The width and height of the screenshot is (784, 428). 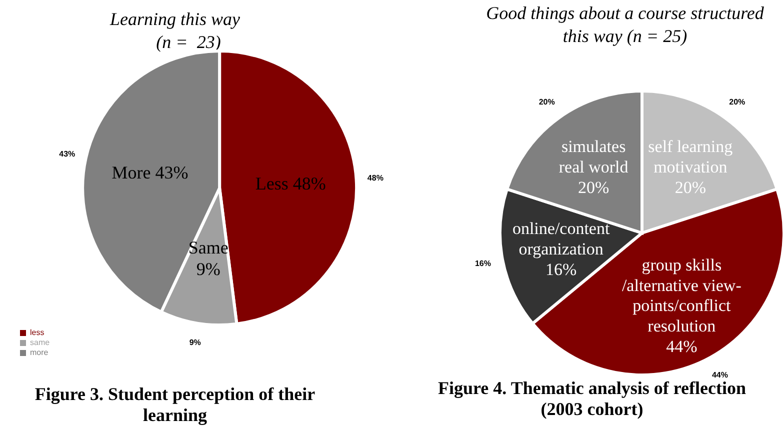 What do you see at coordinates (561, 268) in the screenshot?
I see `text: 16%` at bounding box center [561, 268].